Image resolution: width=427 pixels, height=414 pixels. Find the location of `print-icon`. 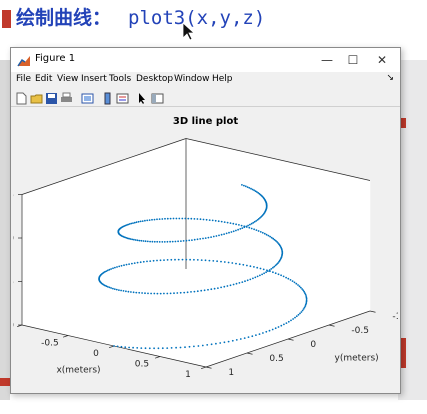

print-icon is located at coordinates (66, 96).